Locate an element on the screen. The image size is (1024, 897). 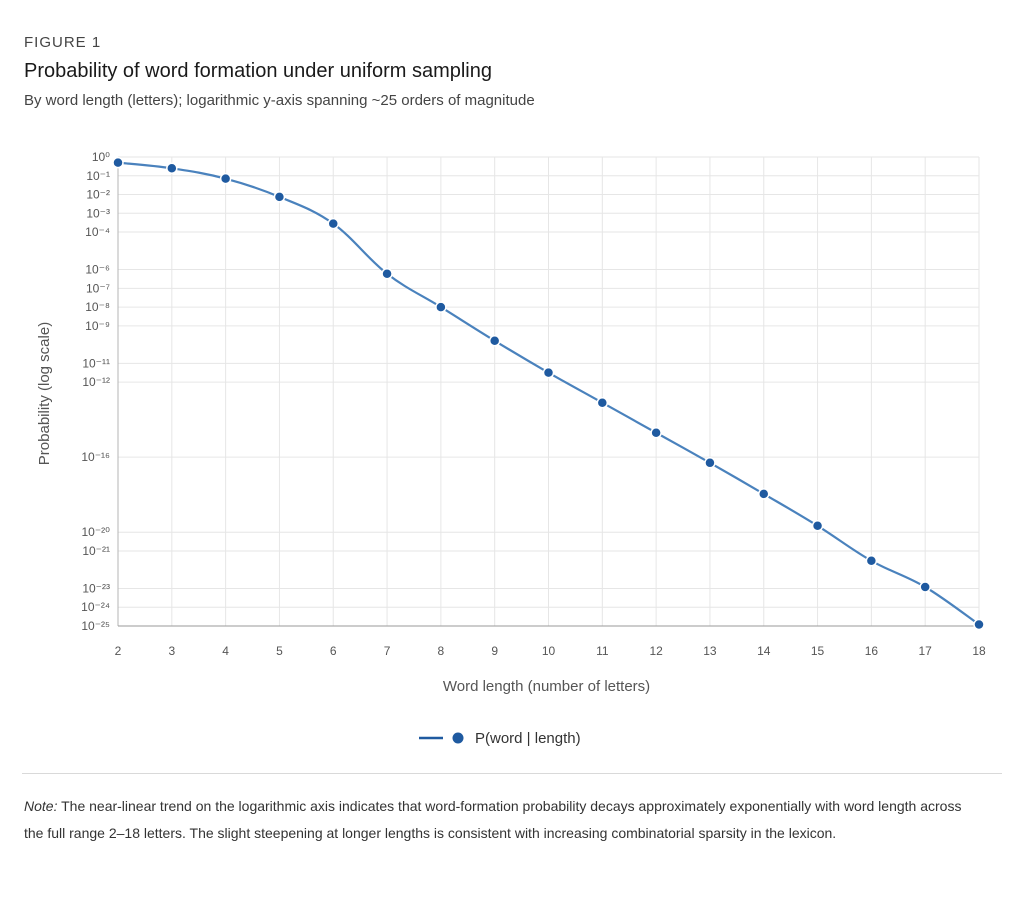
y-tick-label: 10⁻⁸ is located at coordinates (97, 307).